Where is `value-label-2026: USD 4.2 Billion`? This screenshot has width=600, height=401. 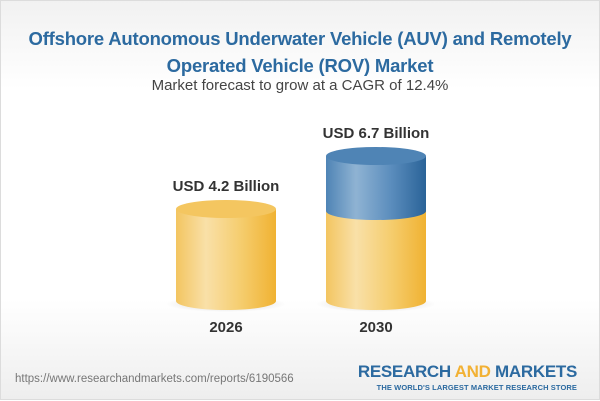 value-label-2026: USD 4.2 Billion is located at coordinates (226, 186).